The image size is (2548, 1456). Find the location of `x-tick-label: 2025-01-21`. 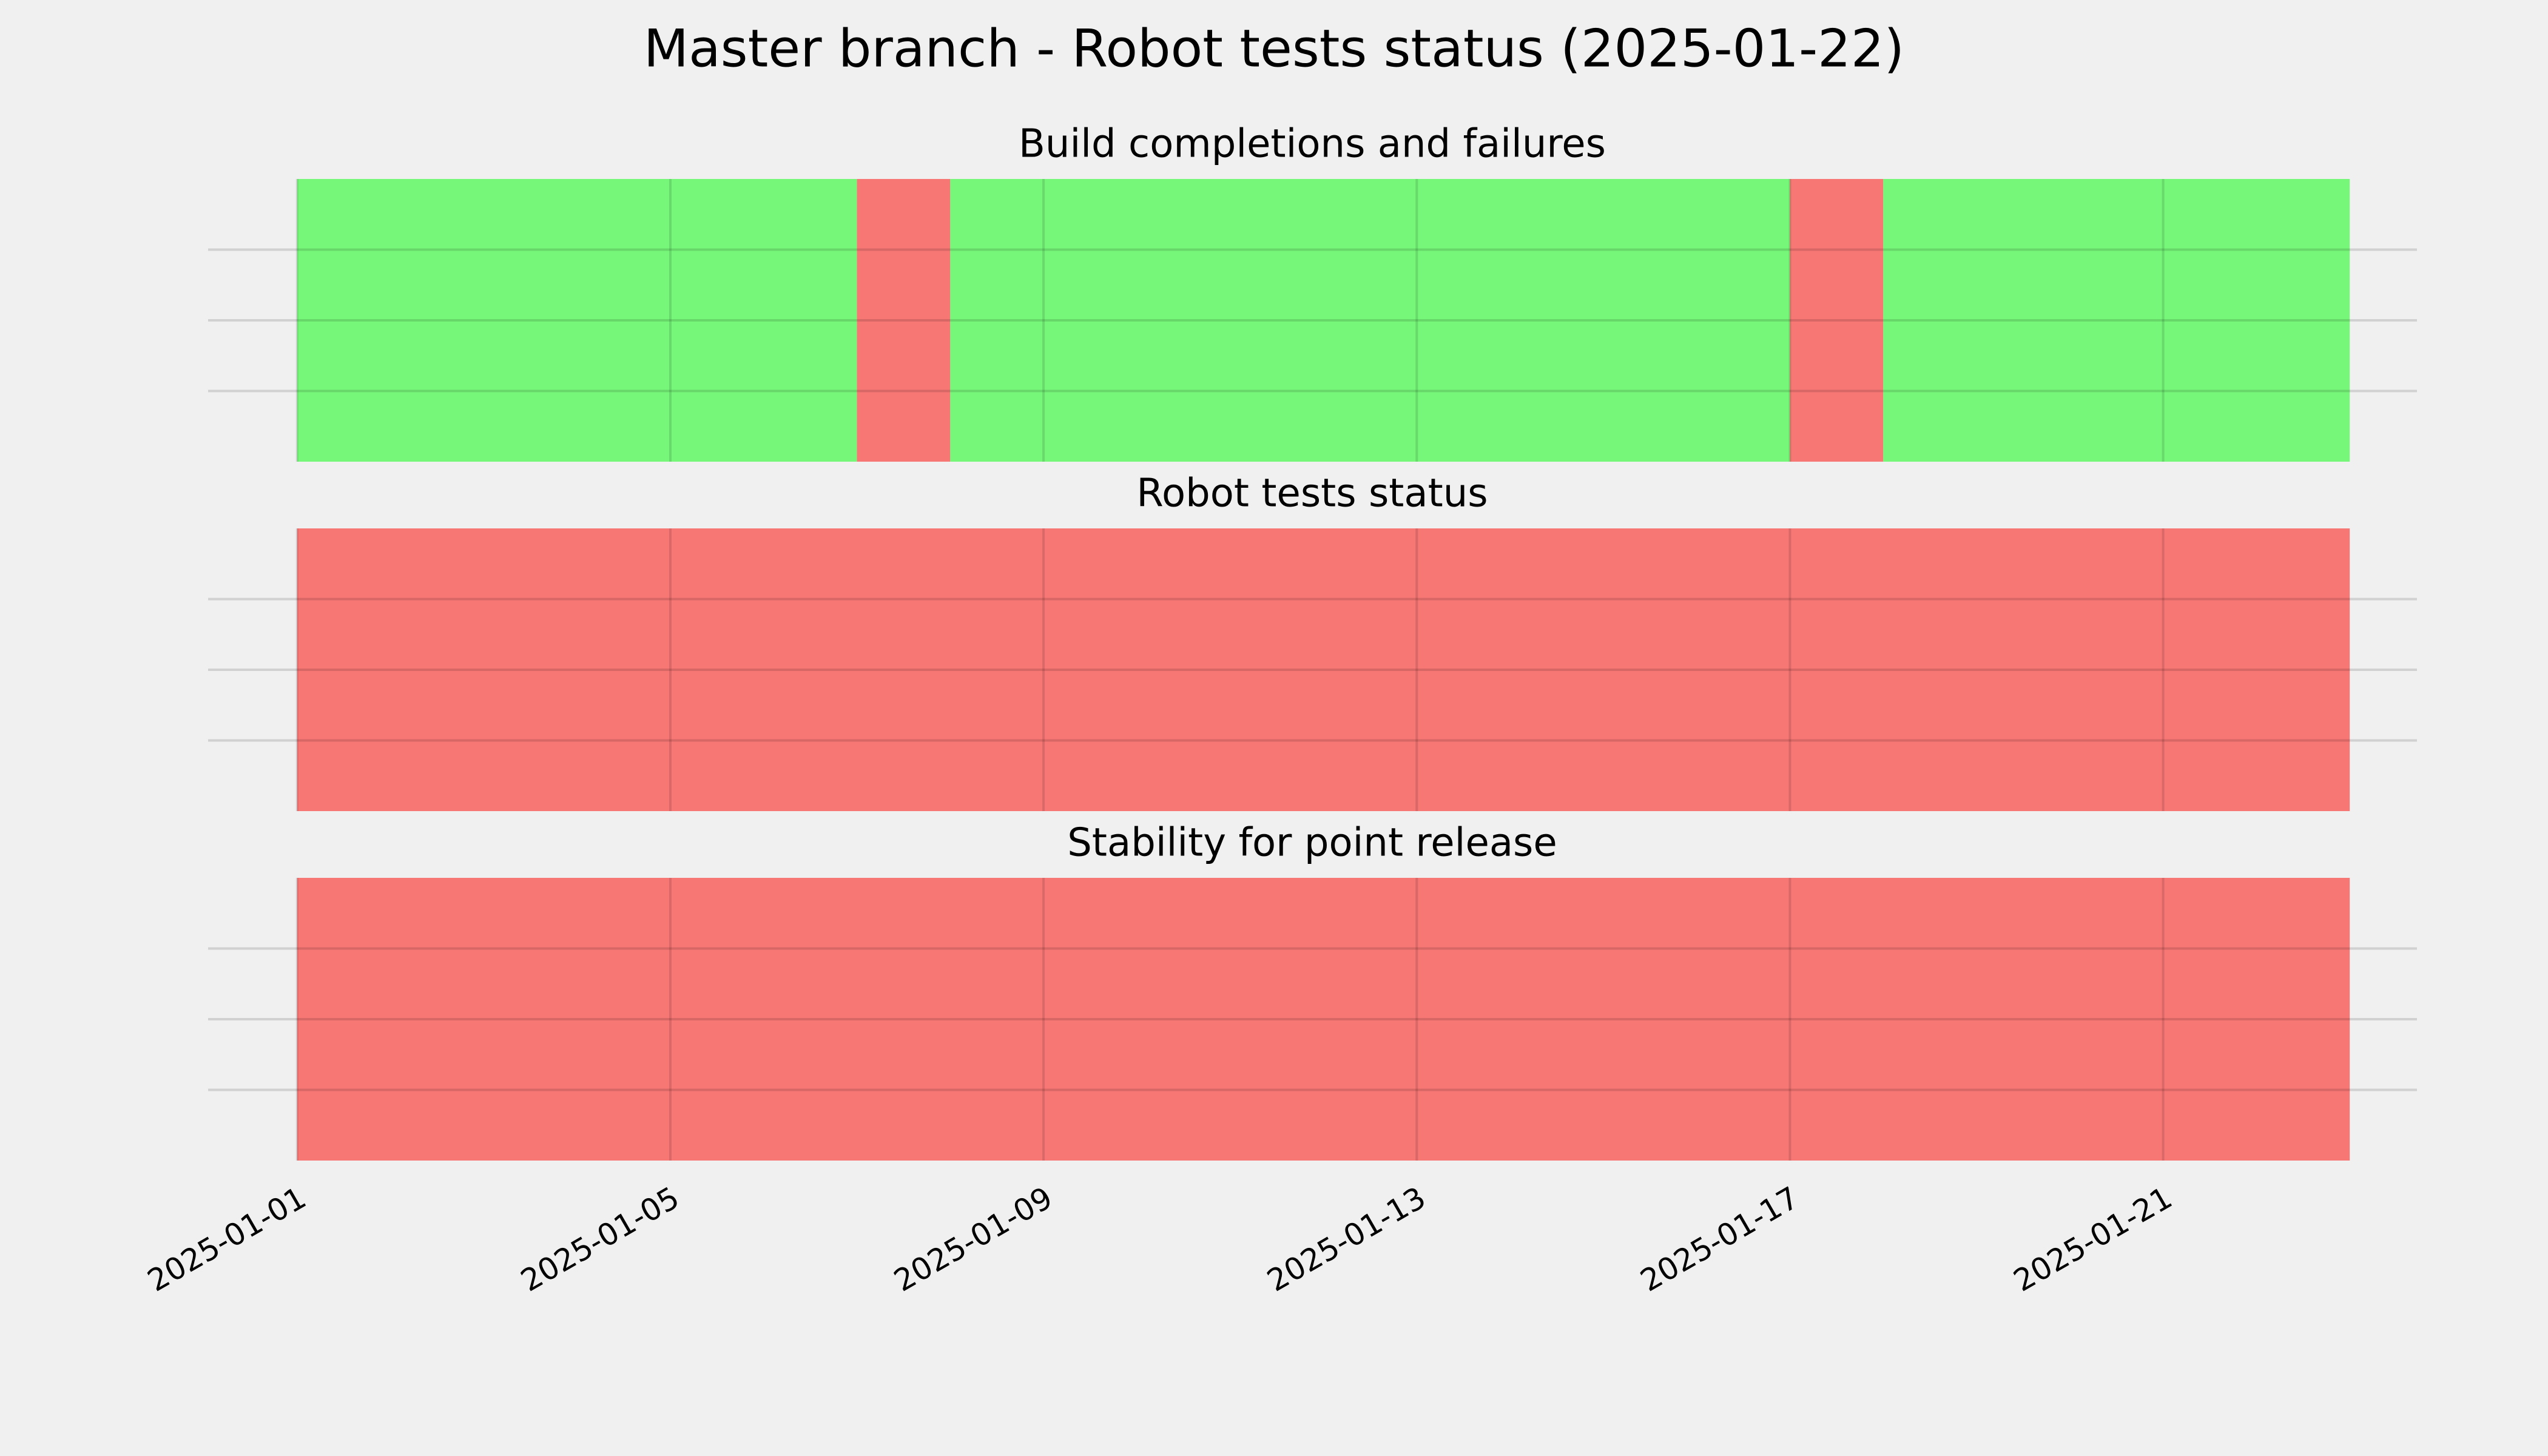

x-tick-label: 2025-01-21 is located at coordinates (2092, 1239).